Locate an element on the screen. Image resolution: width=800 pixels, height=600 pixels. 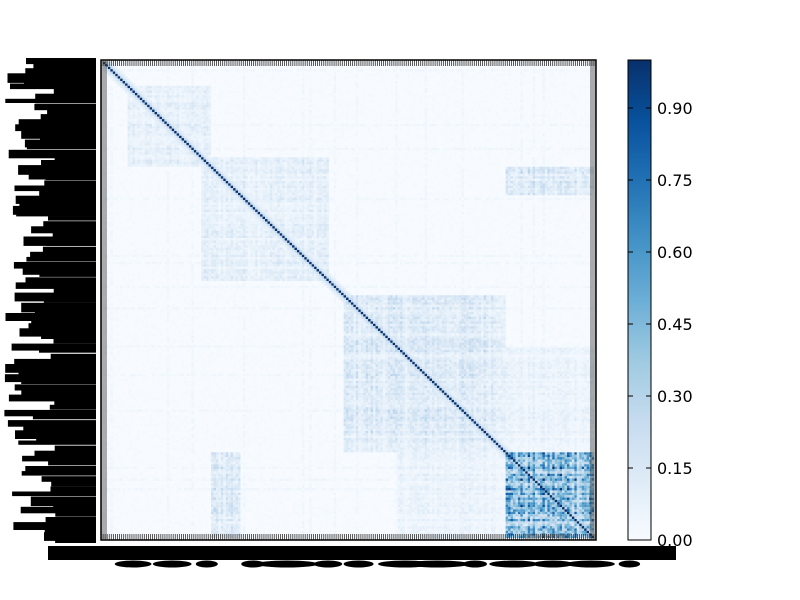
y-tick-label-blob is located at coordinates (74, 489).